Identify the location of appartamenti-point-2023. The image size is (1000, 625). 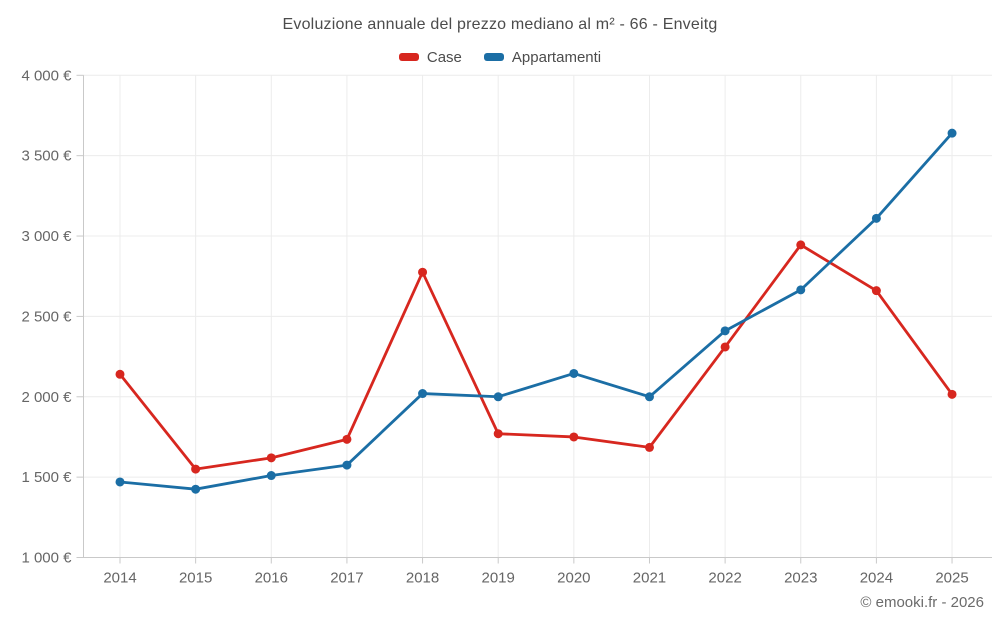
(801, 290).